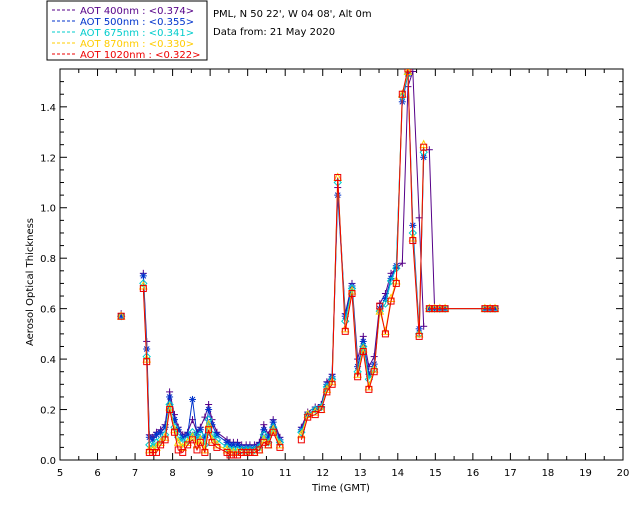  What do you see at coordinates (137, 33) in the screenshot?
I see `legend-entry: AOT 675nm : <0.341>` at bounding box center [137, 33].